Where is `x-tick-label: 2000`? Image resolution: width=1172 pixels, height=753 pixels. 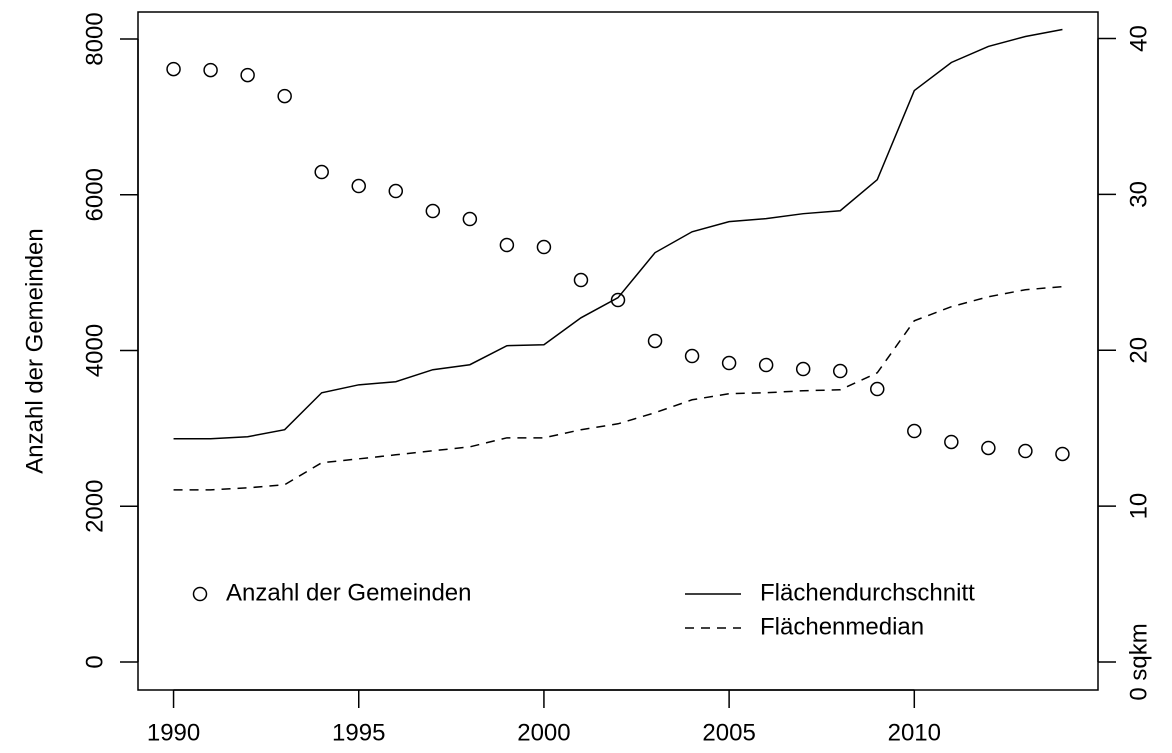 x-tick-label: 2000 is located at coordinates (543, 732).